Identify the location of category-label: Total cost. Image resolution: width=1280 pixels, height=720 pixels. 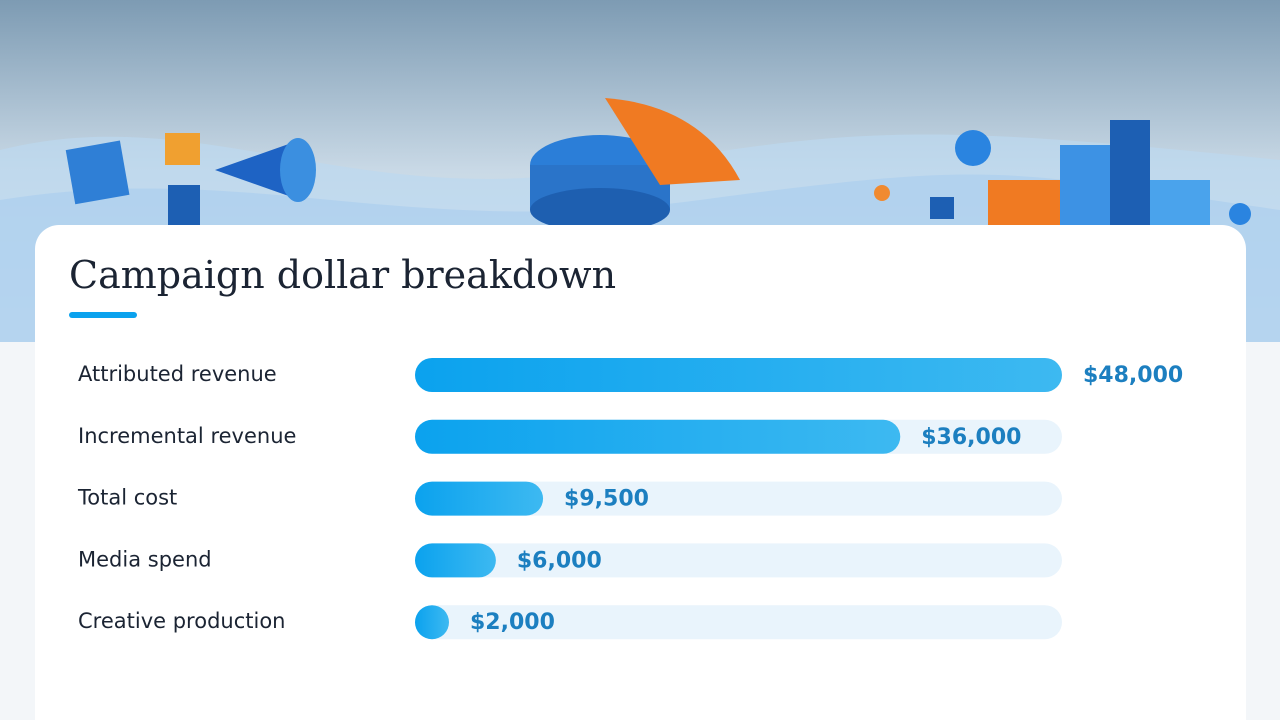
(127, 498).